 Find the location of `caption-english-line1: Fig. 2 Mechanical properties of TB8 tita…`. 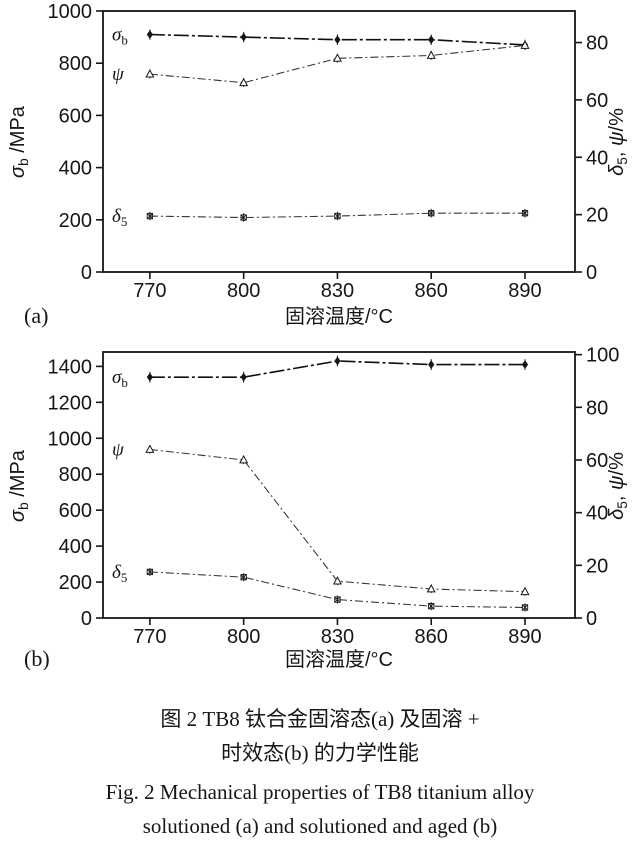

caption-english-line1: Fig. 2 Mechanical properties of TB8 tita… is located at coordinates (320, 792).